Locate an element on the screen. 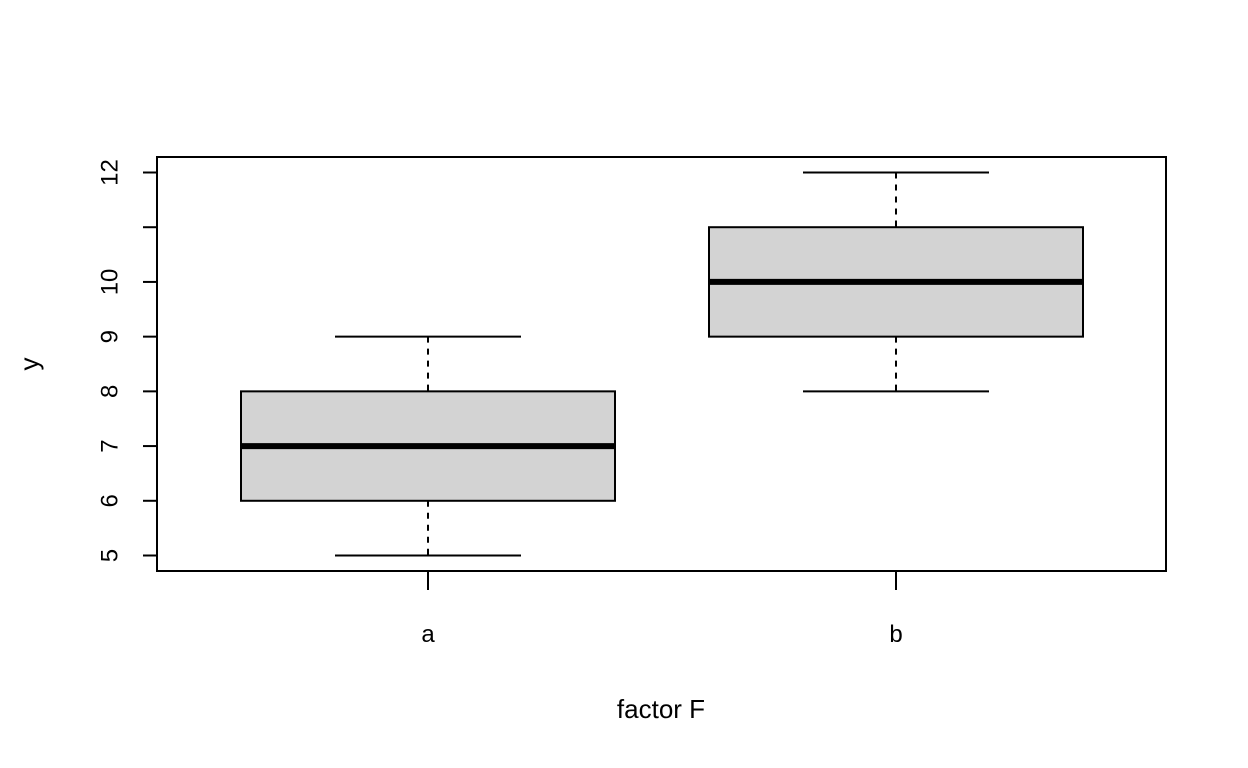 The image size is (1248, 768). y-tick-label: 12 is located at coordinates (110, 172).